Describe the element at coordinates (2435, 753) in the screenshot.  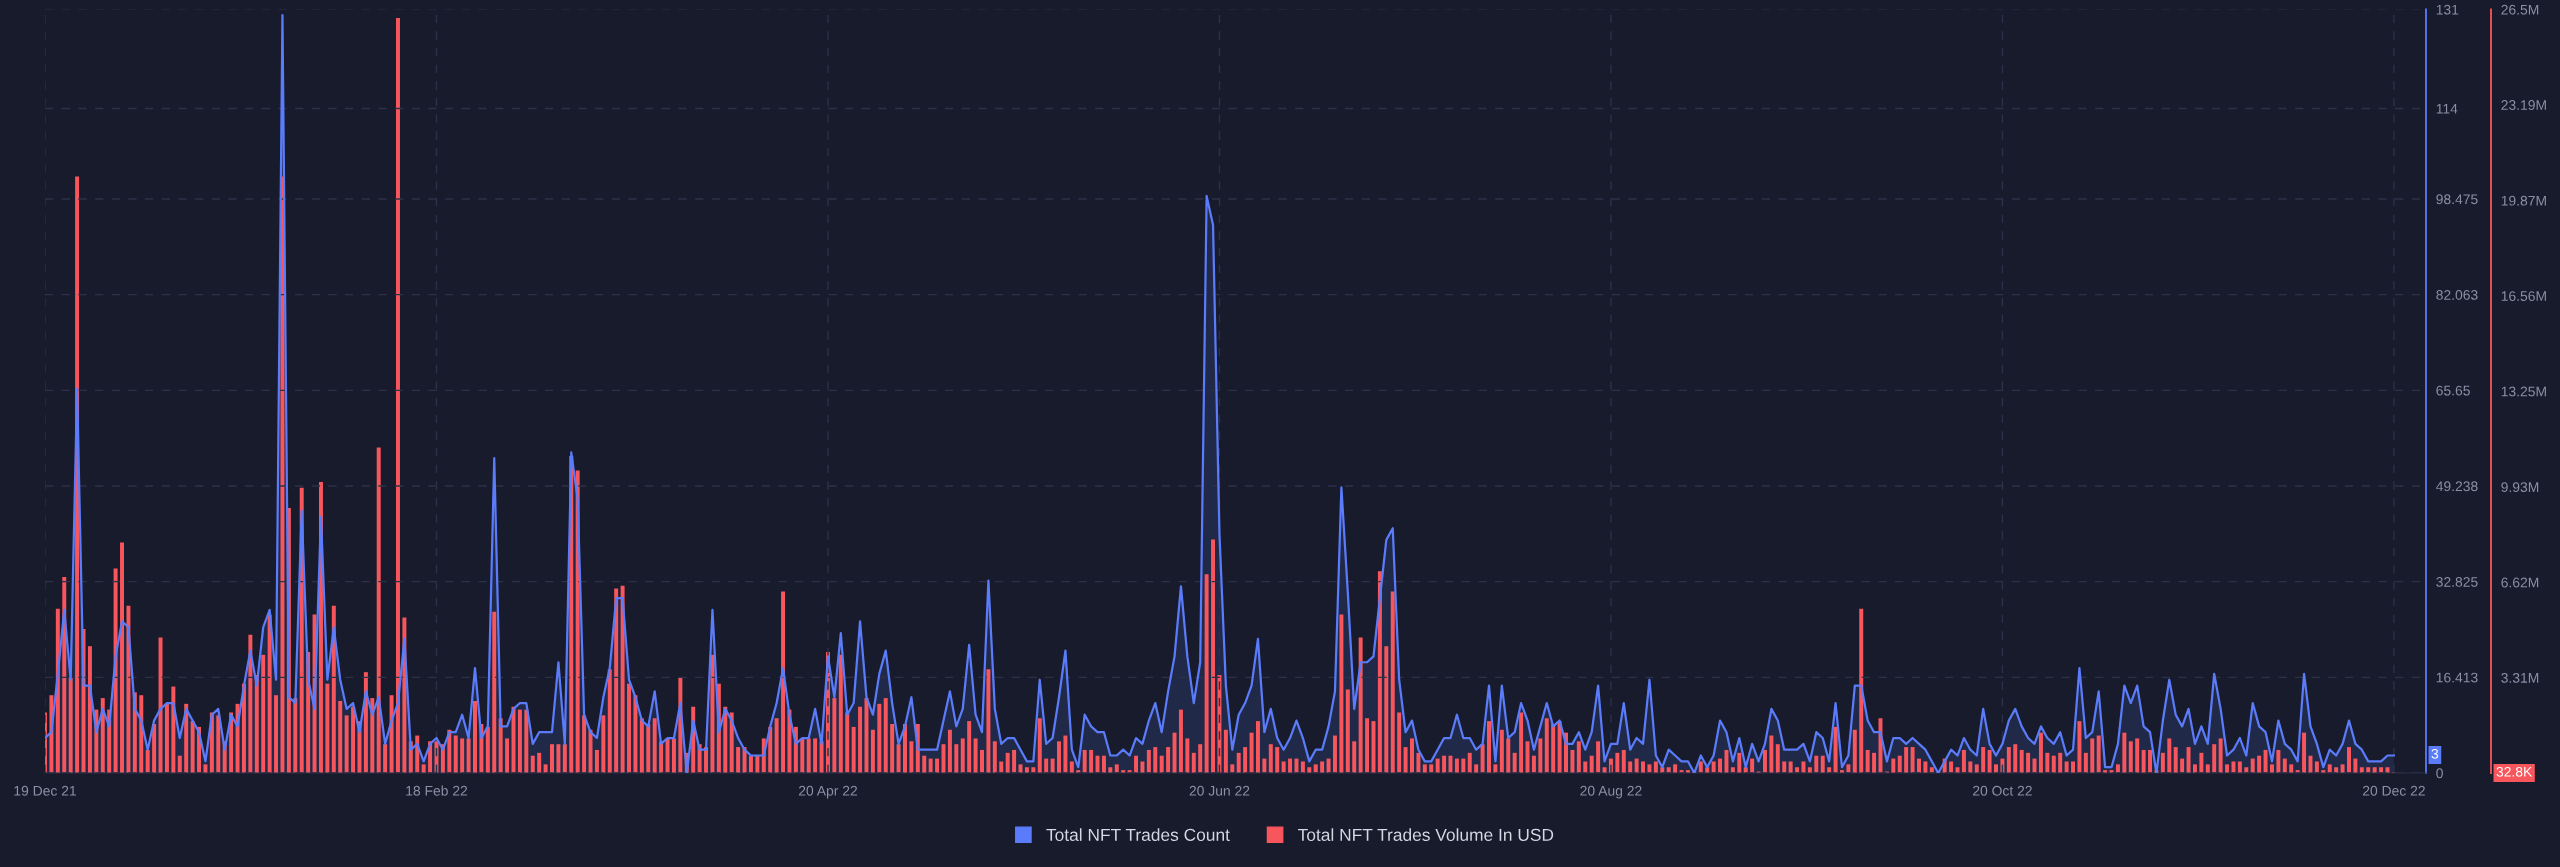
I see `text: 3` at that location.